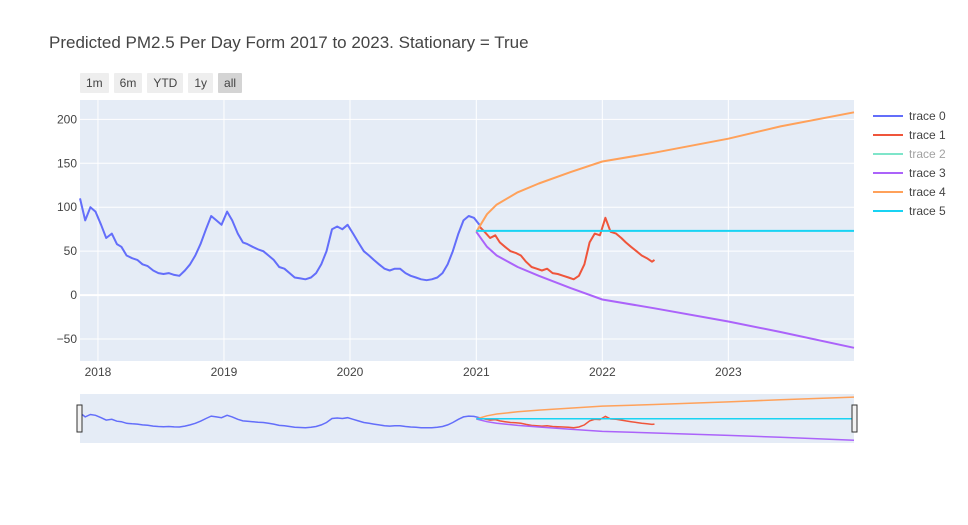 The image size is (968, 525). I want to click on x-tick-label: 2018, so click(98, 372).